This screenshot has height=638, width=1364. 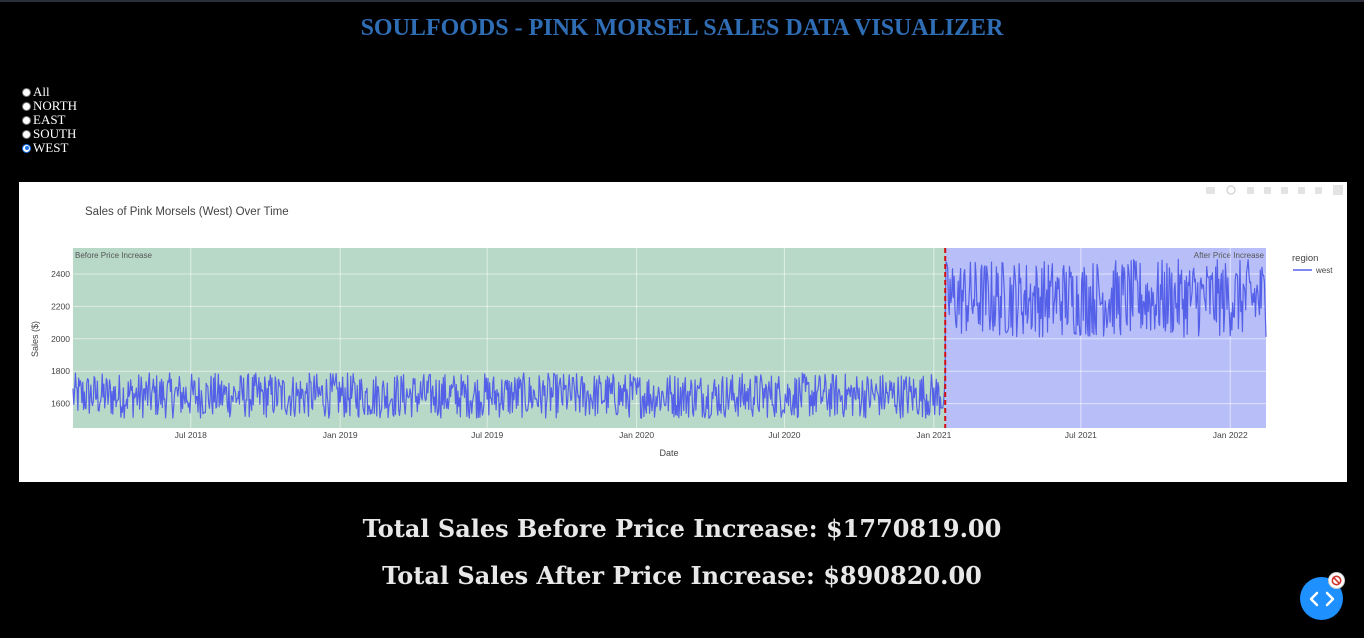 I want to click on x-tick-label: Jul 2018, so click(x=191, y=435).